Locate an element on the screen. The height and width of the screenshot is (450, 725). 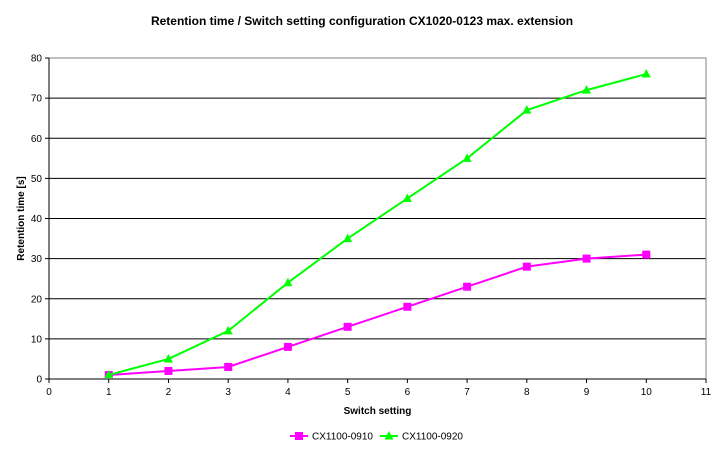
x-tick-label: 5 is located at coordinates (348, 392).